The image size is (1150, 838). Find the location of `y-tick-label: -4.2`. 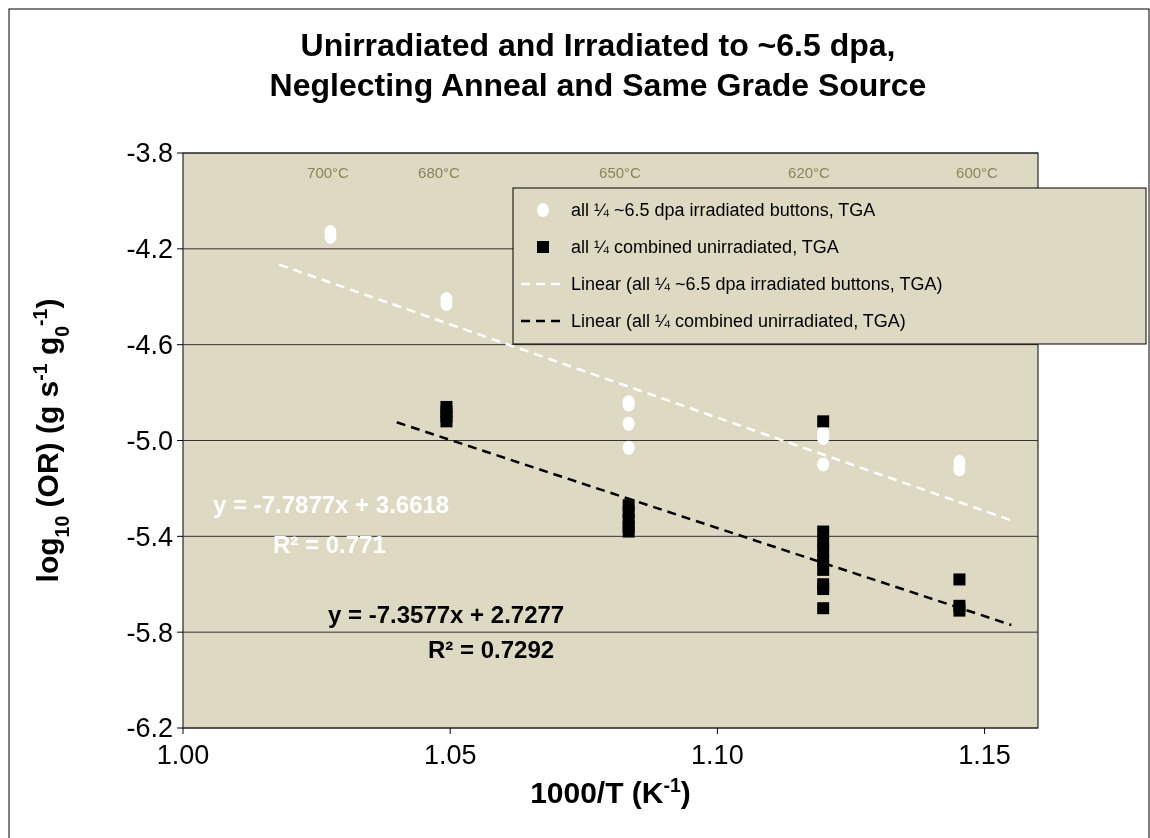

y-tick-label: -4.2 is located at coordinates (149, 249).